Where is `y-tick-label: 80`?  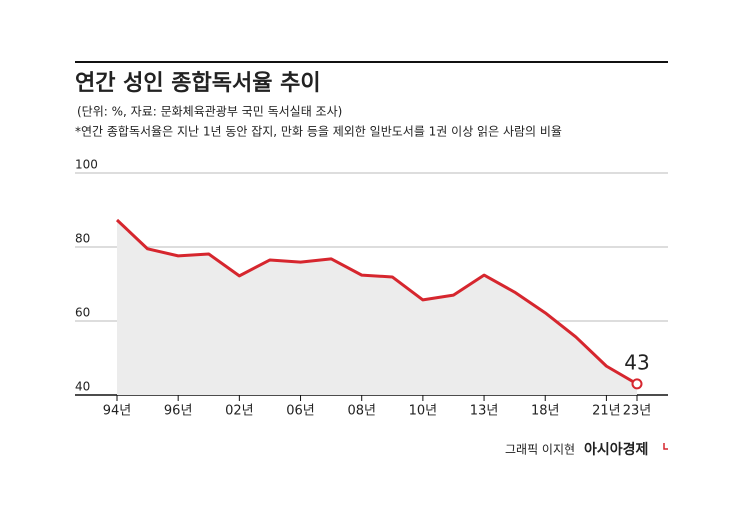 y-tick-label: 80 is located at coordinates (82, 239).